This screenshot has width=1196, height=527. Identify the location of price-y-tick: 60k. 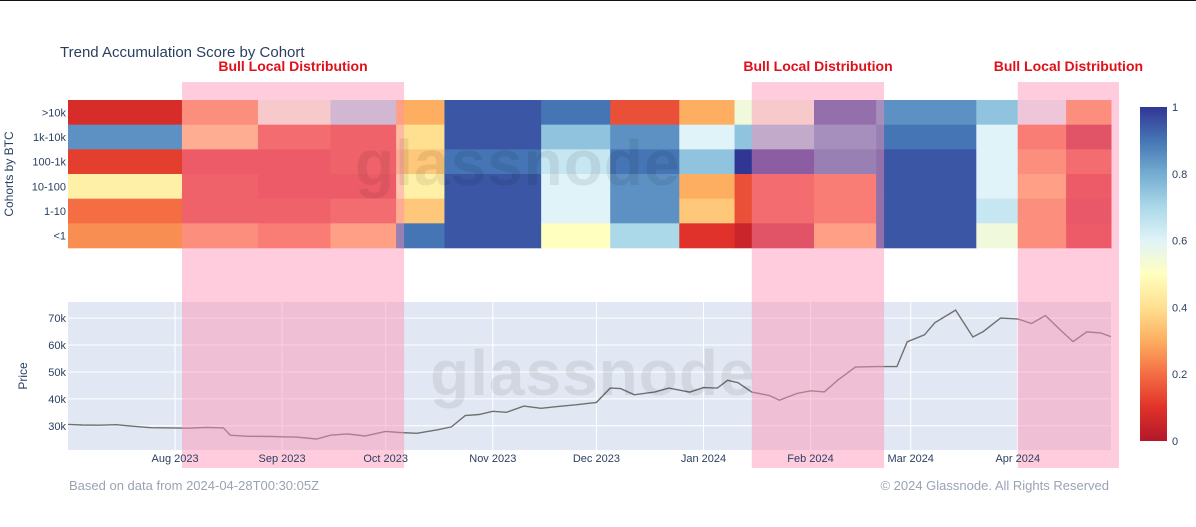
(57, 346).